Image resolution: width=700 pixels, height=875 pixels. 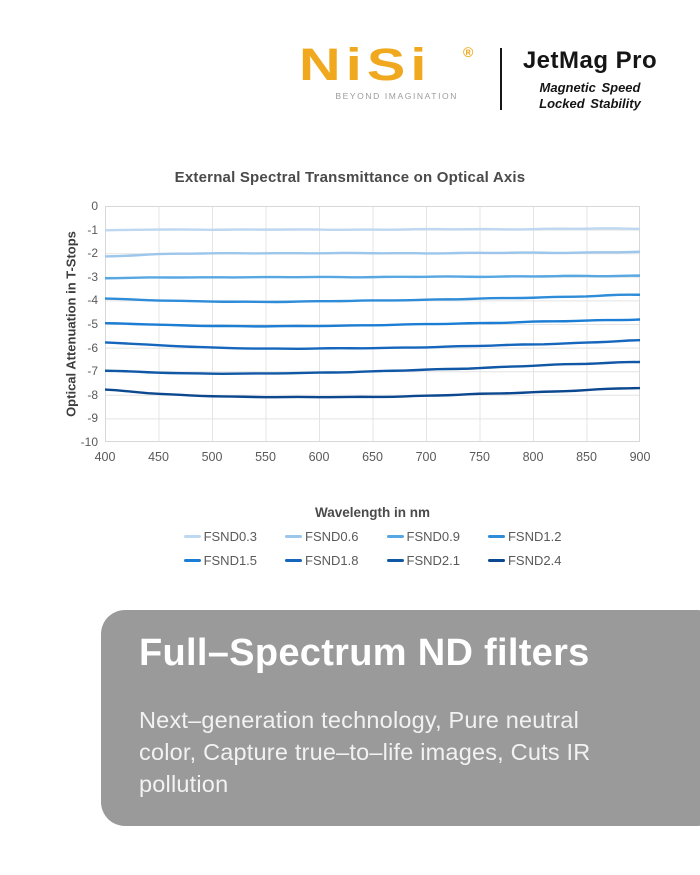 What do you see at coordinates (372, 367) in the screenshot?
I see `series-line-FSND2.1` at bounding box center [372, 367].